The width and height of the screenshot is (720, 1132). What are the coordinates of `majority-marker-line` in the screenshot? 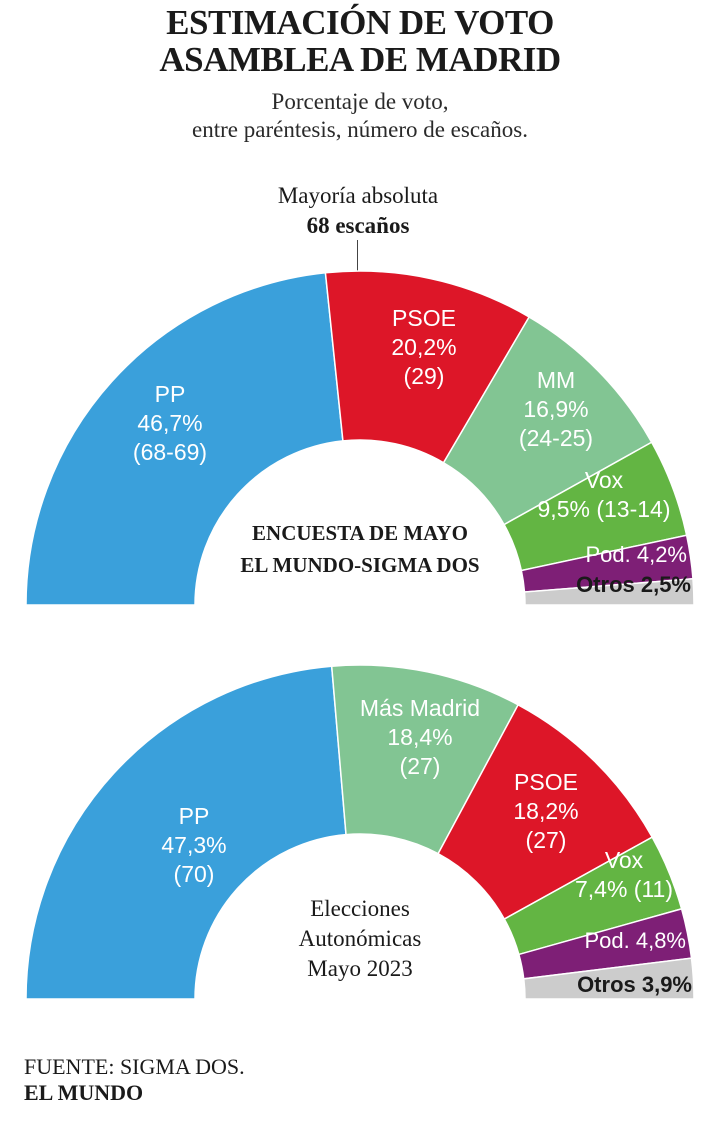 It's located at (357, 256).